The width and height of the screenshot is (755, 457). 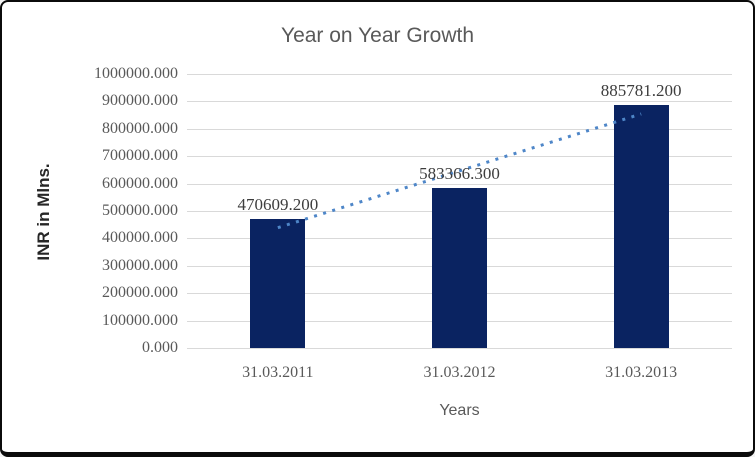 What do you see at coordinates (140, 320) in the screenshot?
I see `y-tick-label: 100000.000` at bounding box center [140, 320].